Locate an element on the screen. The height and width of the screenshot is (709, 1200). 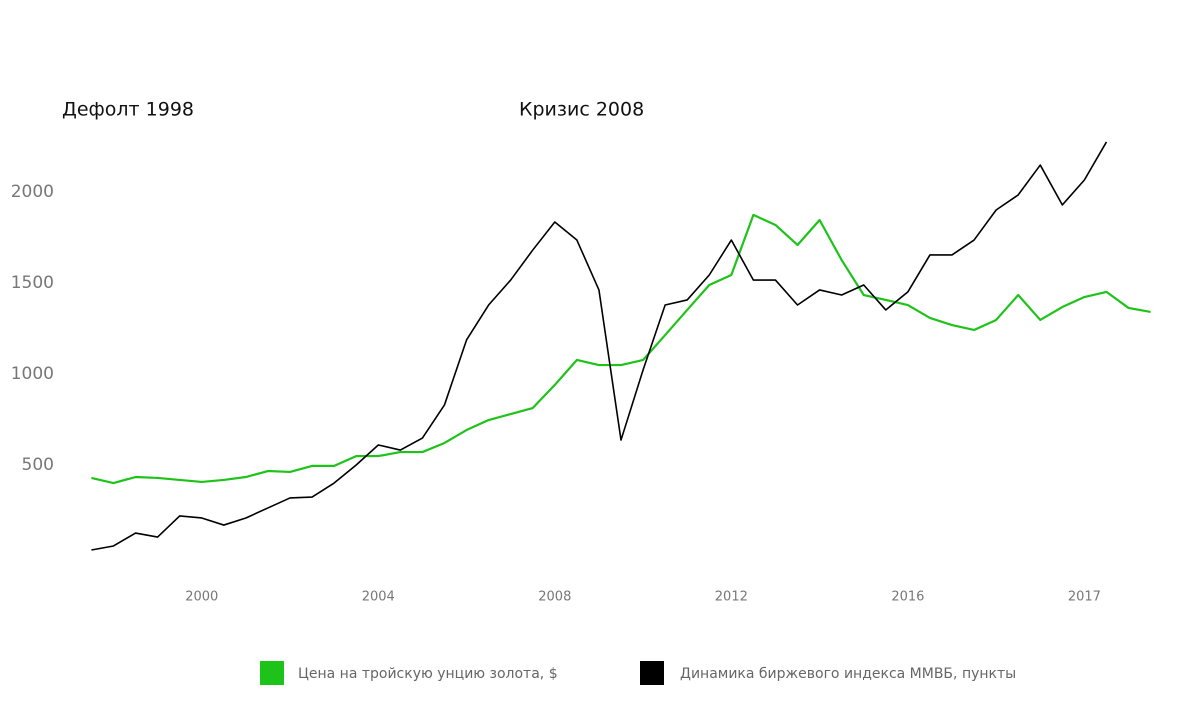
x-tick-label: 2000 is located at coordinates (201, 597).